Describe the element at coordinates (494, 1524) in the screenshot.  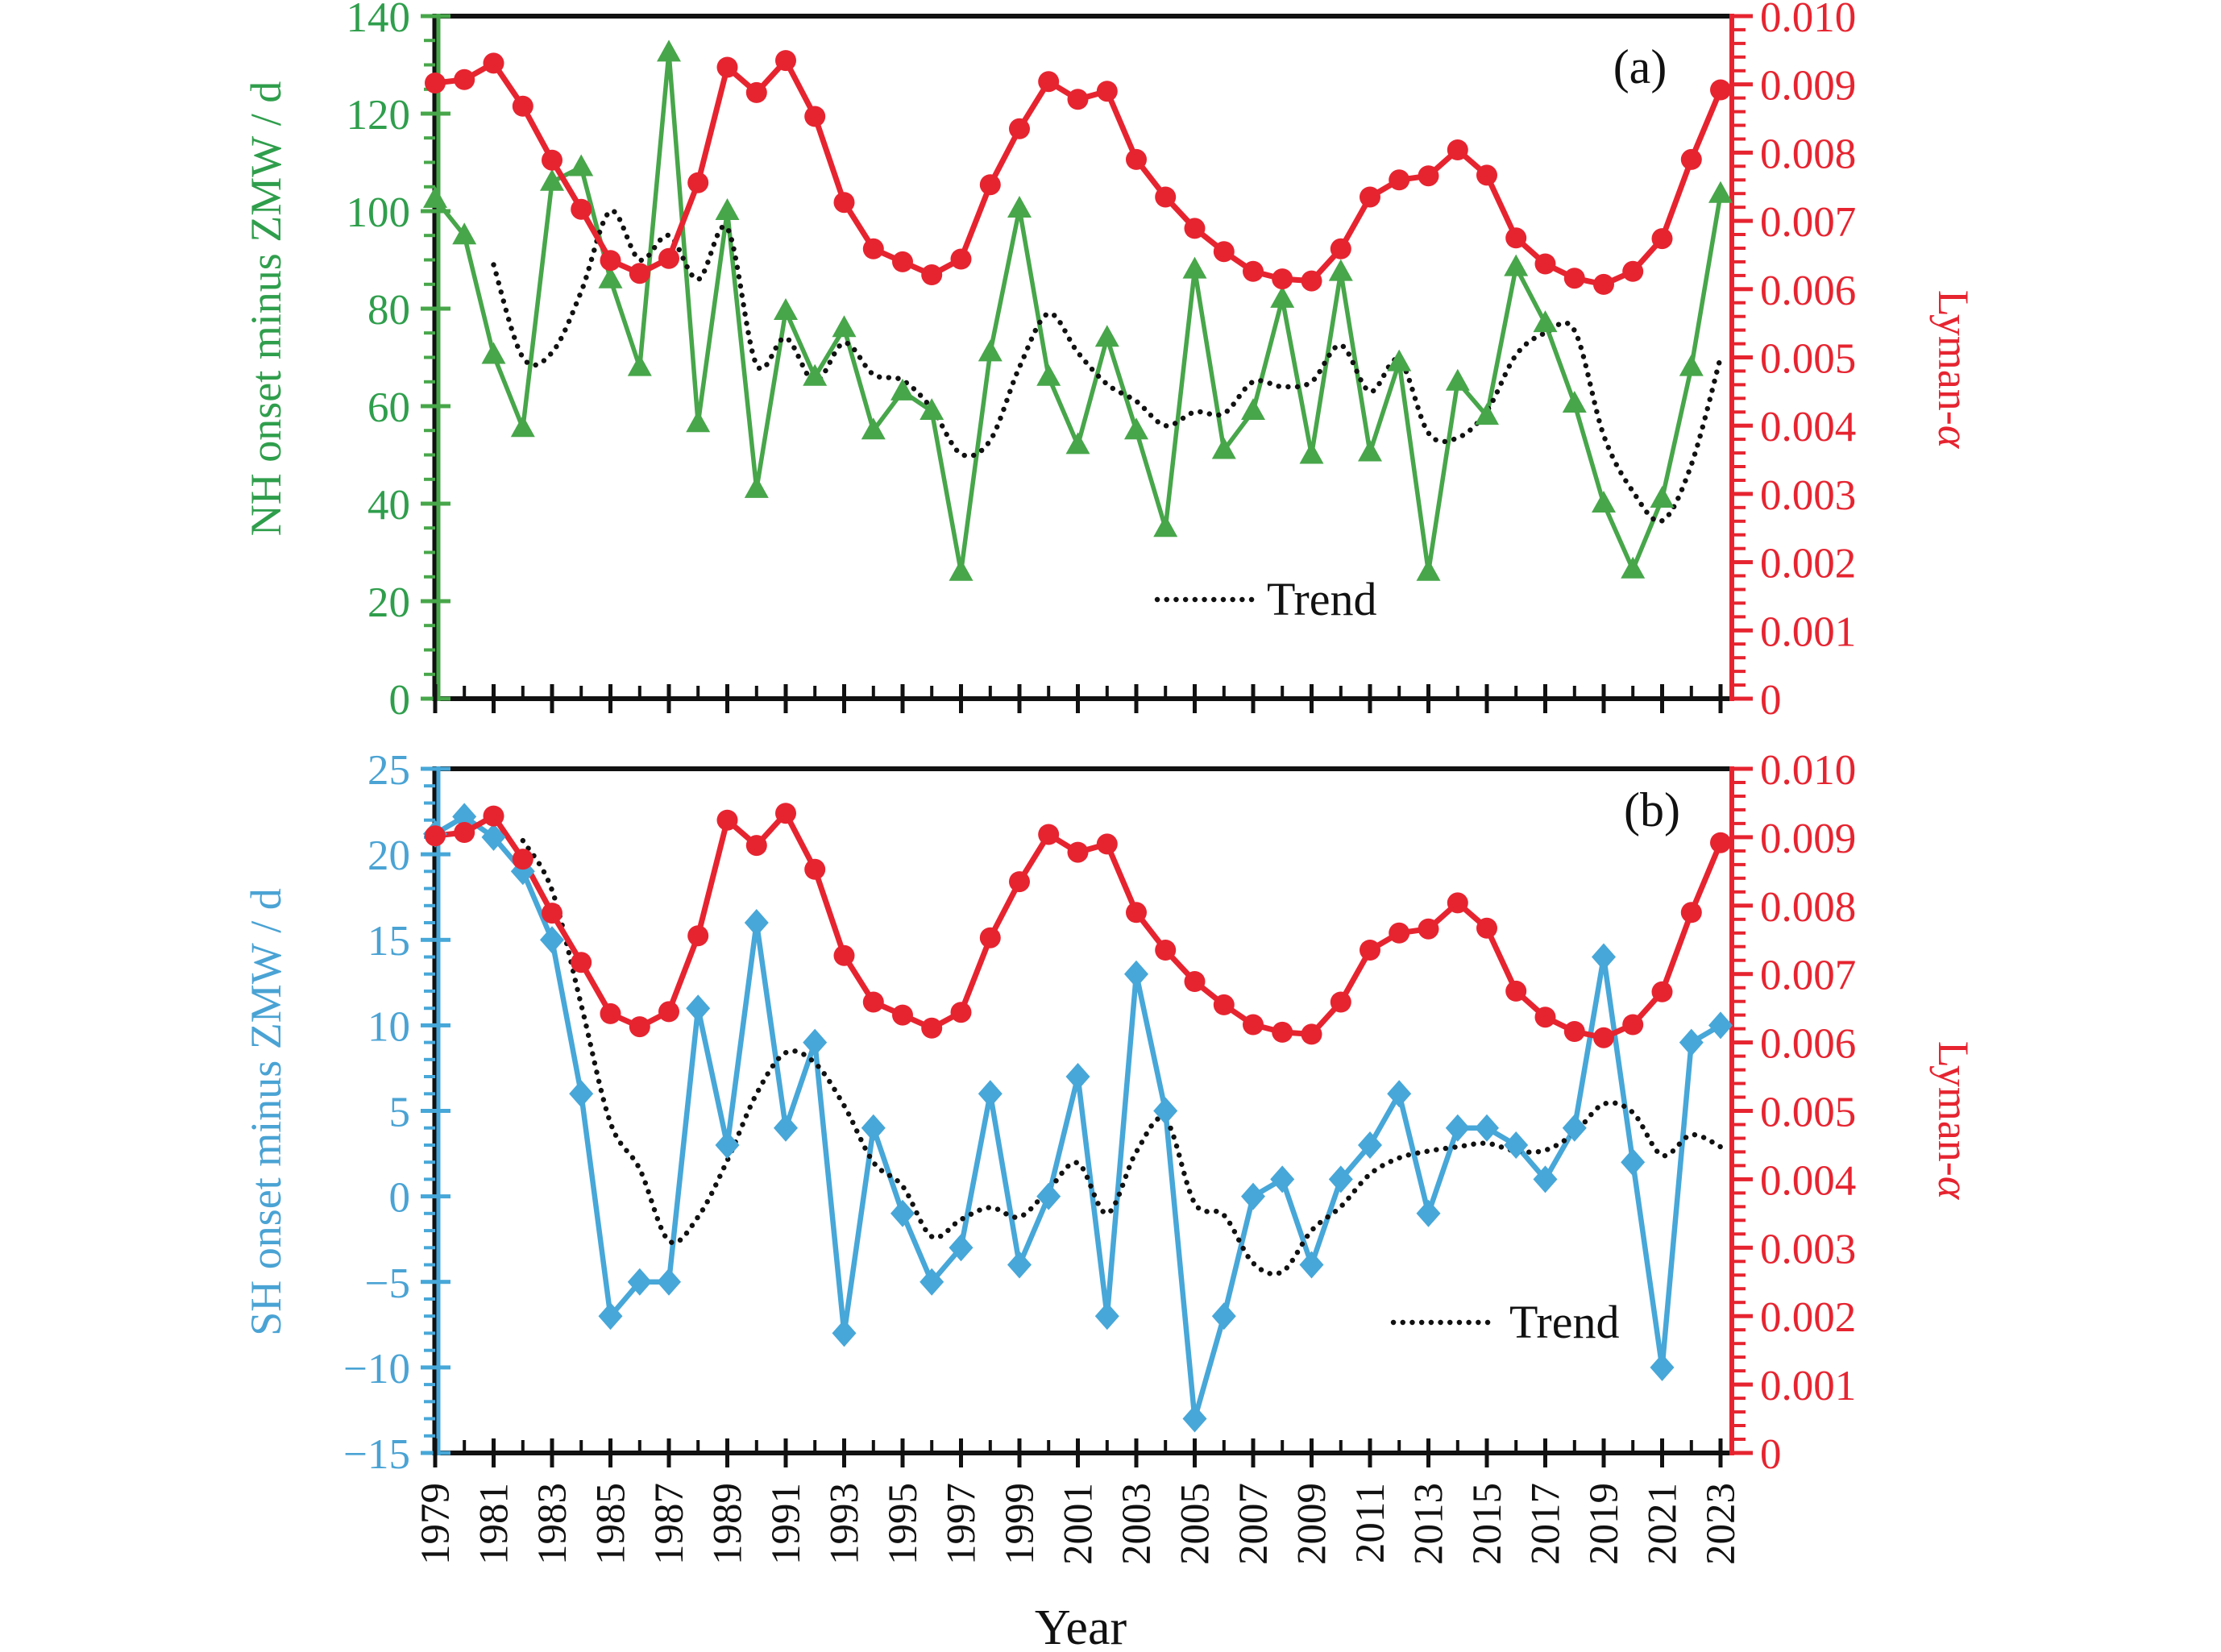
I see `svg-text: 1981` at that location.